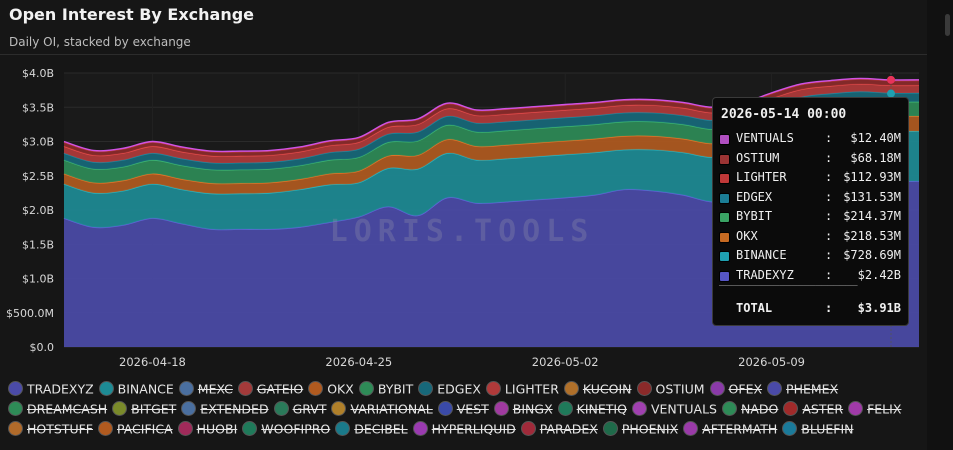 Image resolution: width=953 pixels, height=450 pixels. Describe the element at coordinates (280, 389) in the screenshot. I see `legend-label: GATEIO` at that location.